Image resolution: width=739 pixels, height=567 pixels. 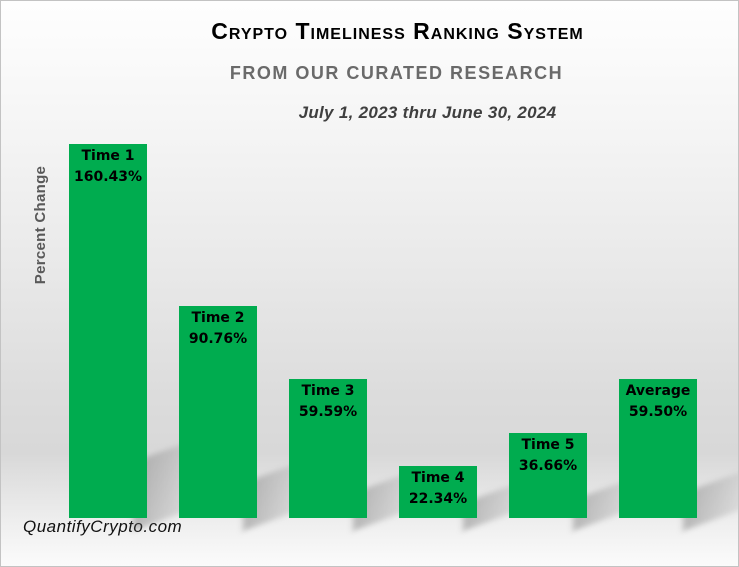 I want to click on bar-label: Time 5, so click(x=548, y=445).